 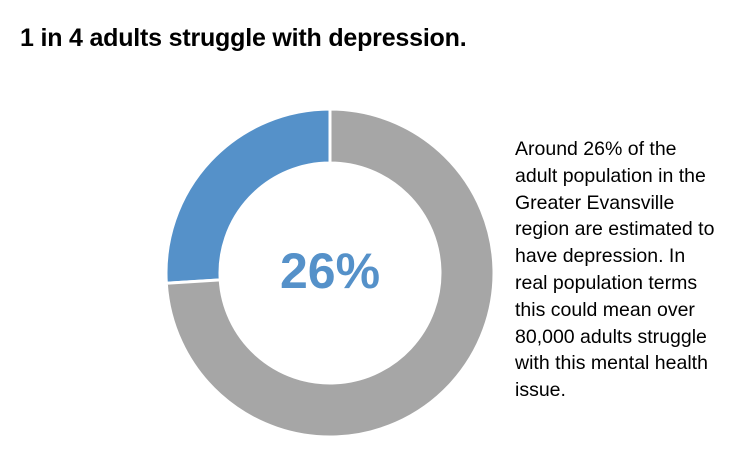 What do you see at coordinates (596, 149) in the screenshot?
I see `description-line: Around 26% of the` at bounding box center [596, 149].